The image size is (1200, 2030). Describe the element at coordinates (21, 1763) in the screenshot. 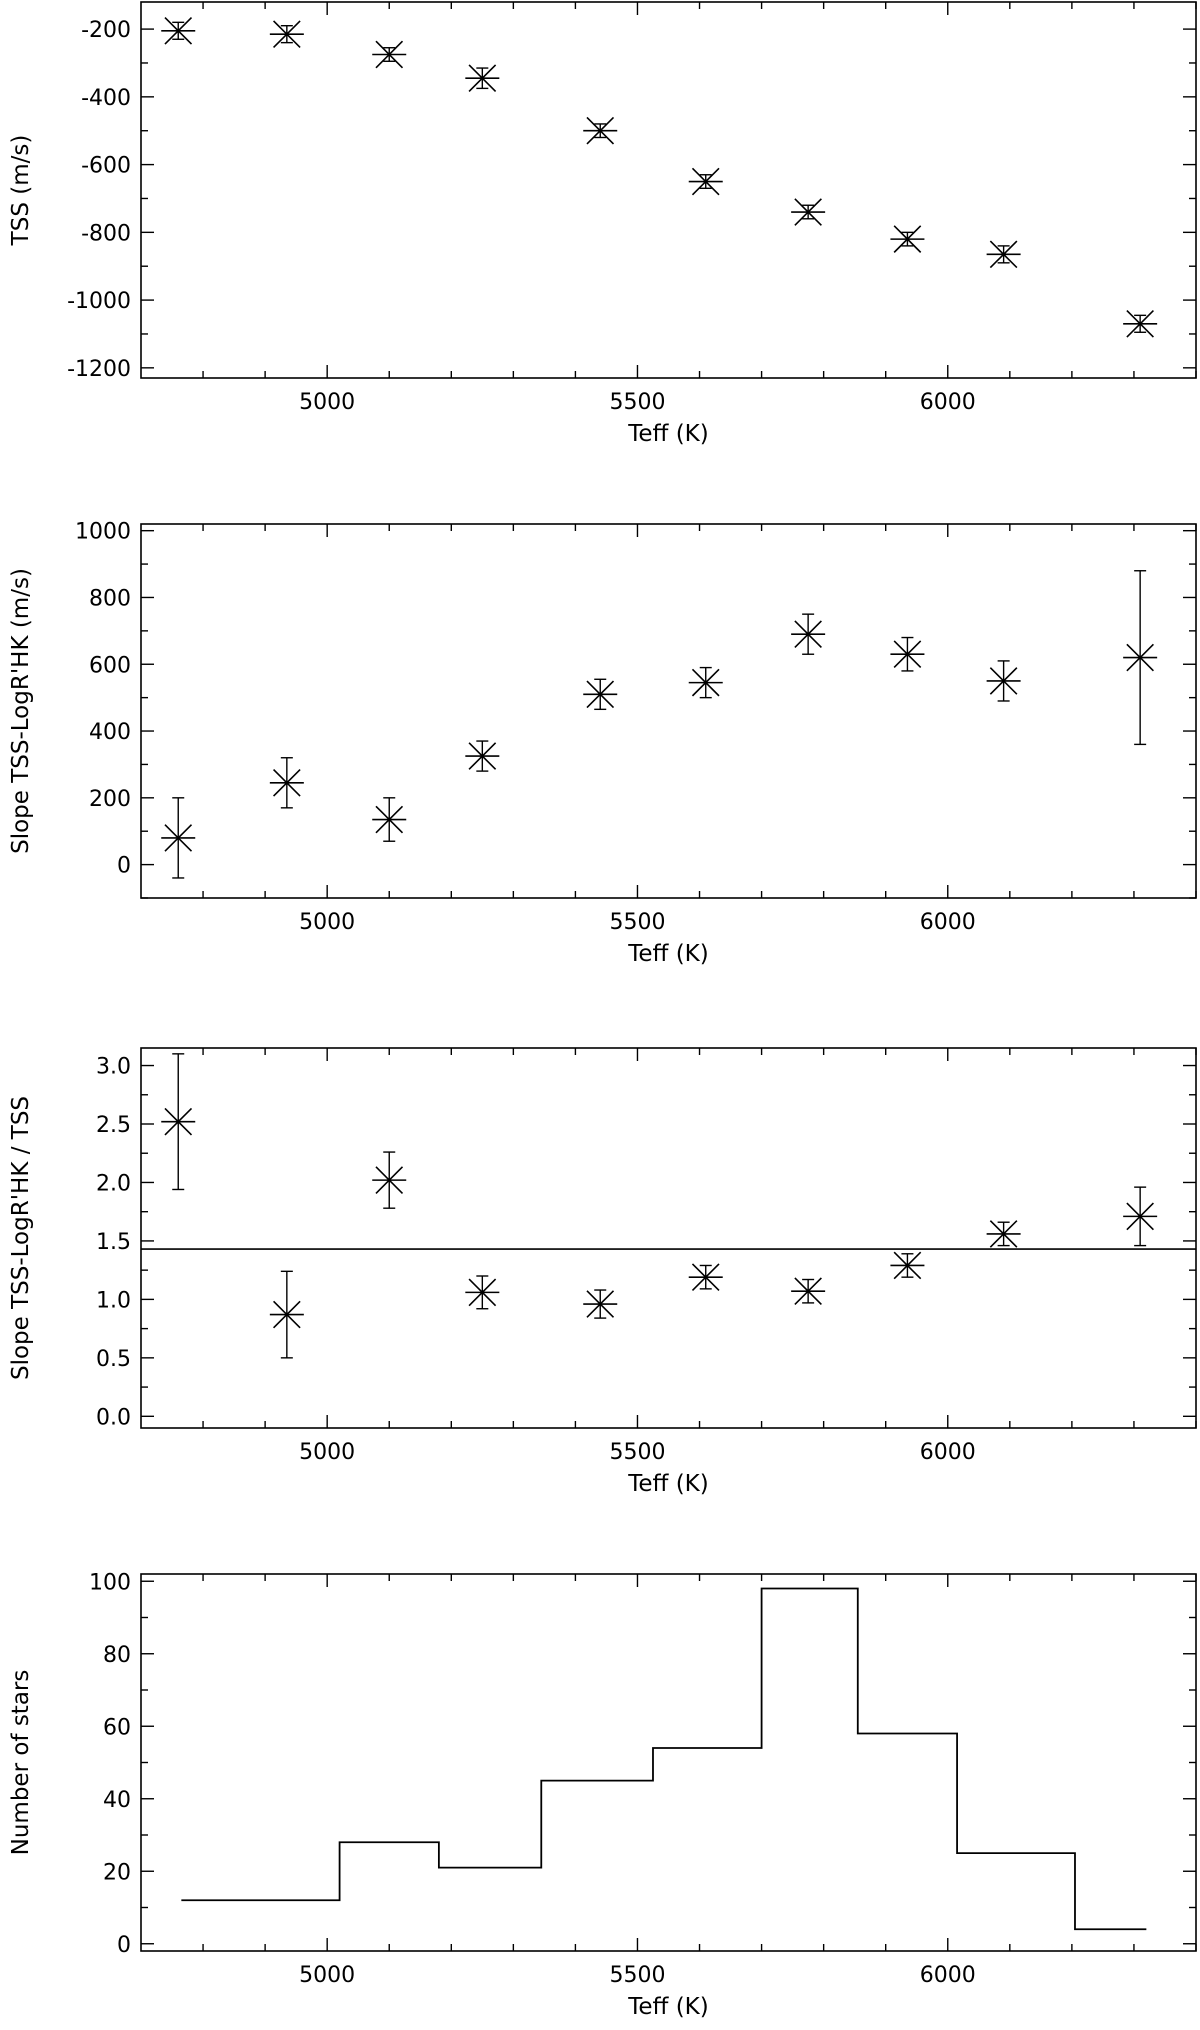

I see `y-axis-label: Number of stars` at that location.